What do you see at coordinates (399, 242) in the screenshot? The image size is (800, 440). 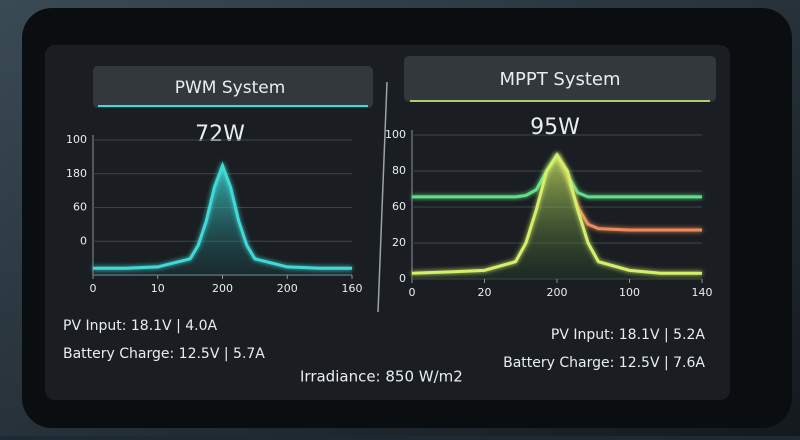 I see `y-tick-label: 20` at bounding box center [399, 242].